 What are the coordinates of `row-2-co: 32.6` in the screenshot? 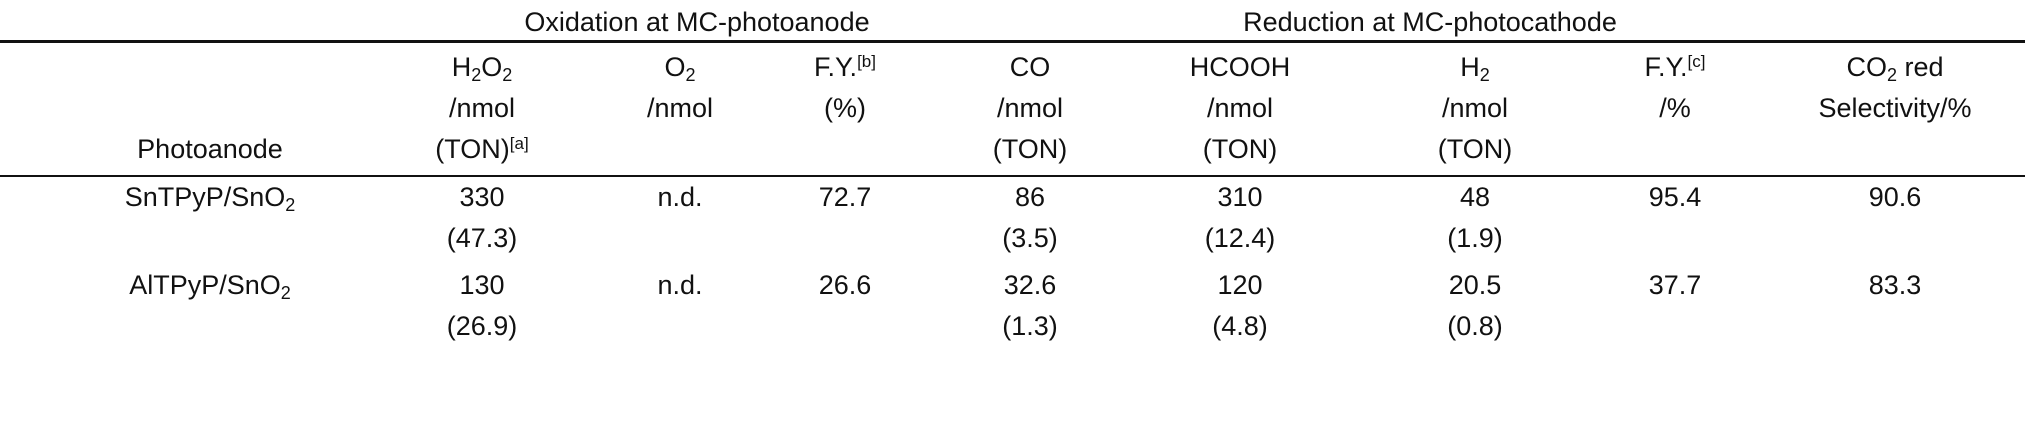 It's located at (1030, 285).